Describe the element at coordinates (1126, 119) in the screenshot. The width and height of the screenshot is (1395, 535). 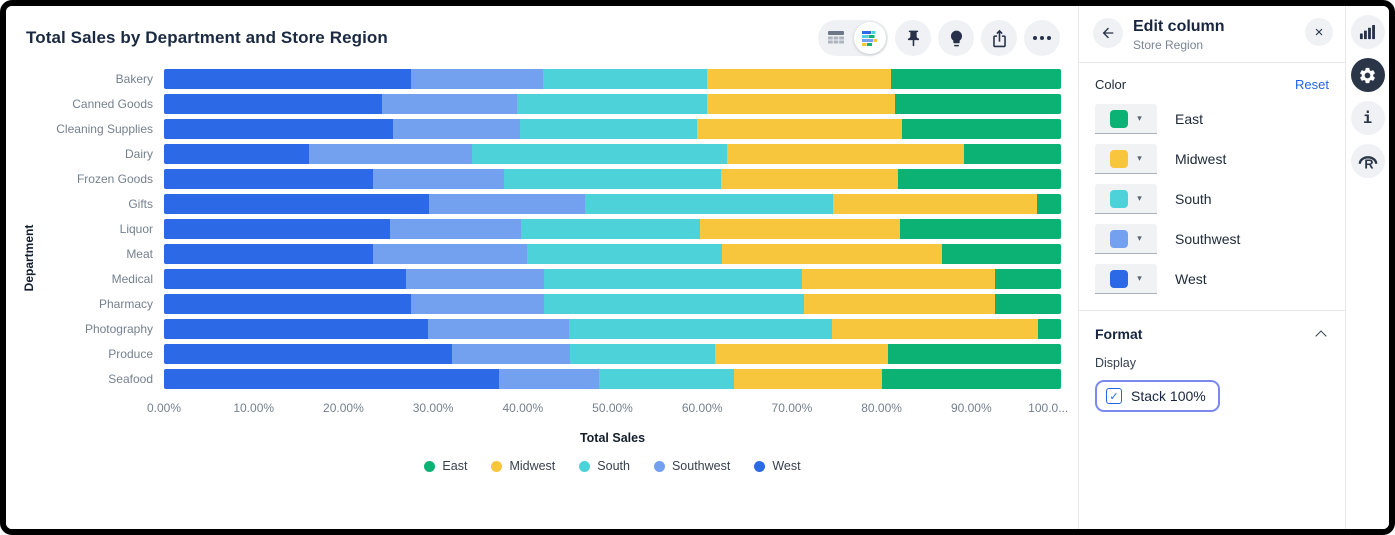
I see `color-swatch-dropdown-east: ▾` at that location.